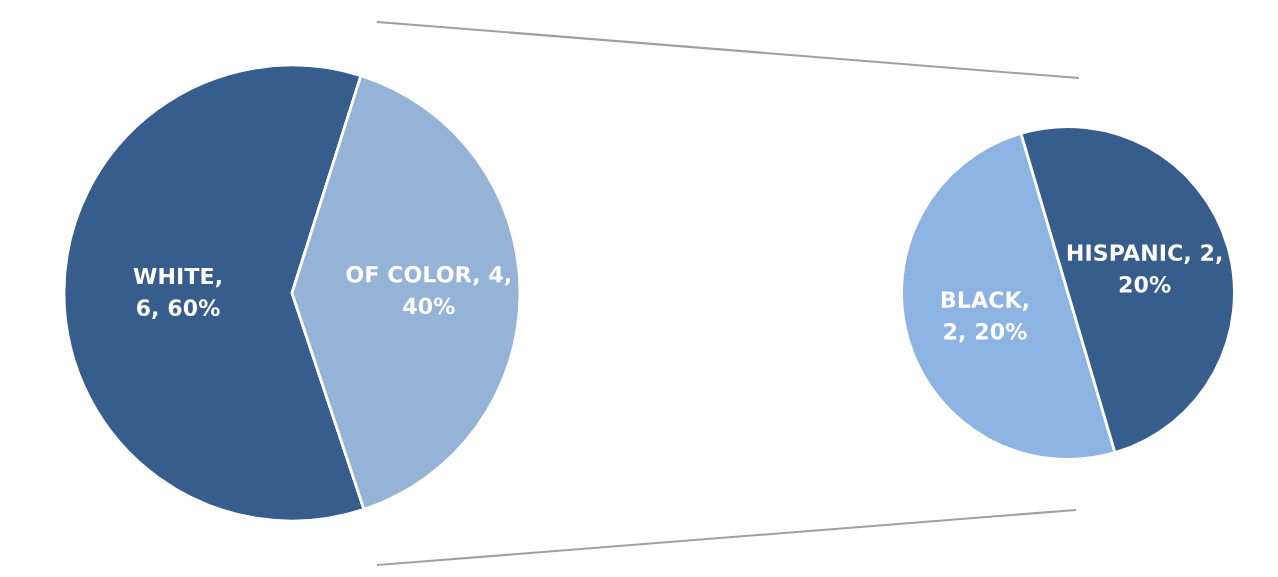 The height and width of the screenshot is (577, 1278). Describe the element at coordinates (1144, 268) in the screenshot. I see `data-label: HISPANIC, 2, 20%` at that location.